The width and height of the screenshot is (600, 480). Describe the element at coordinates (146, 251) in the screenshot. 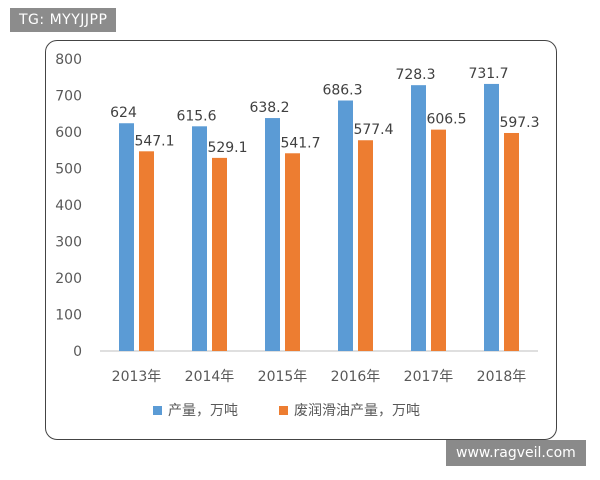

I see `bar-waste-oil-2013年` at that location.